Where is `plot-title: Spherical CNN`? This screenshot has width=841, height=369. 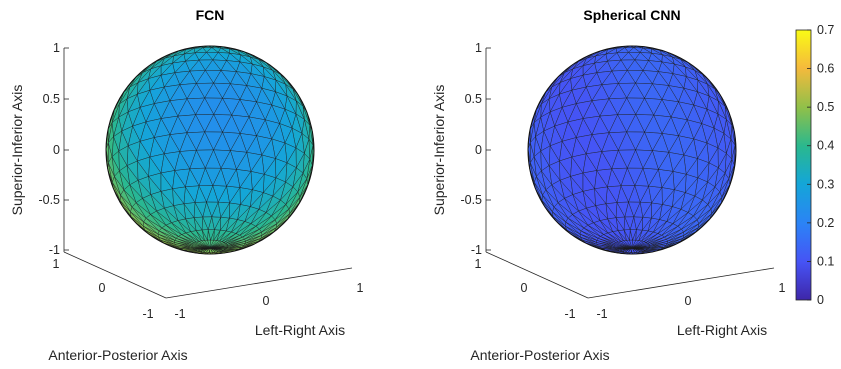
plot-title: Spherical CNN is located at coordinates (631, 15).